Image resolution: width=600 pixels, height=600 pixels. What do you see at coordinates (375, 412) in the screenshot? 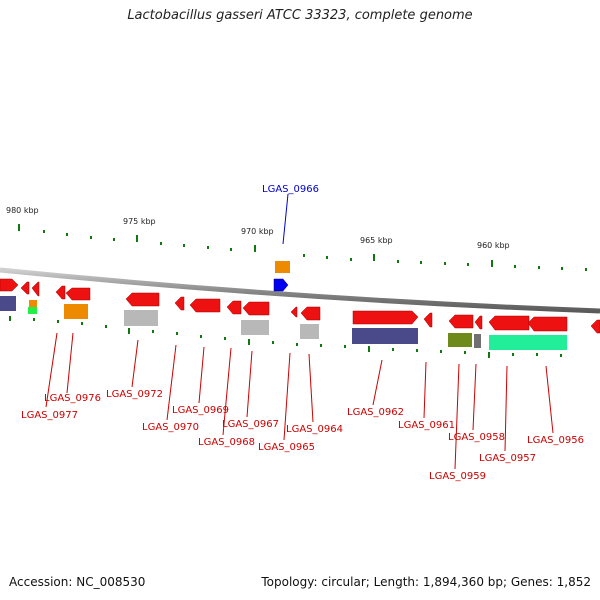
I see `gene-label: LGAS_0962` at bounding box center [375, 412].